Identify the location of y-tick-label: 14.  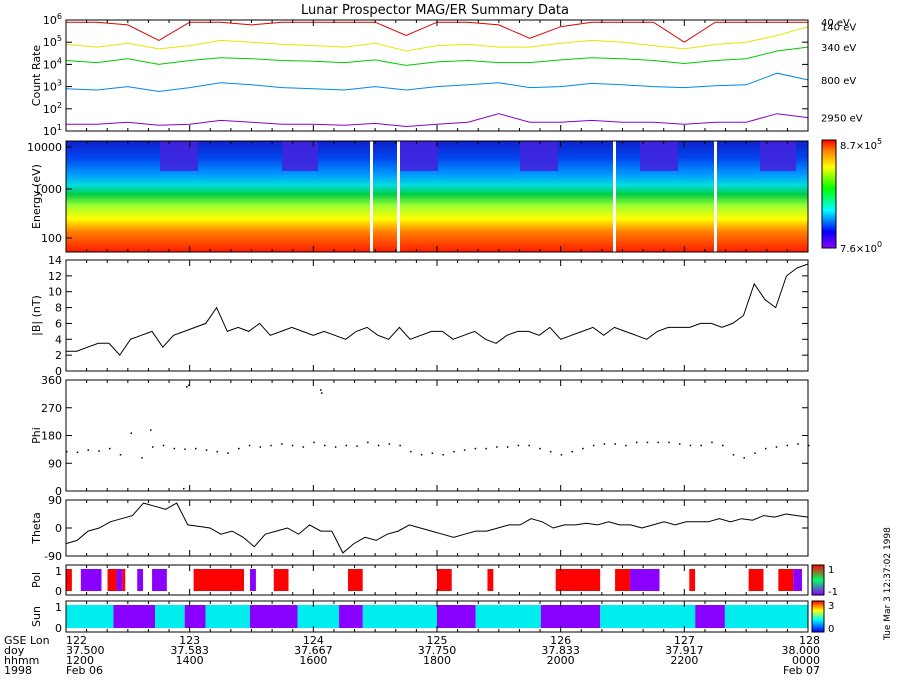
(55, 260).